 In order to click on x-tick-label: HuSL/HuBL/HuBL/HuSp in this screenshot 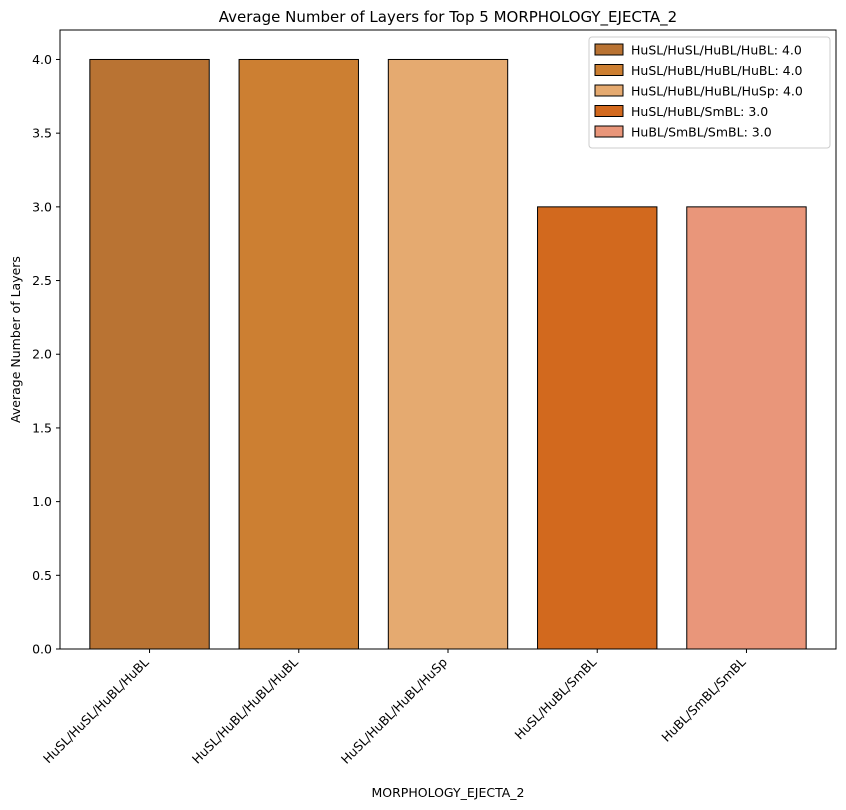, I will do `click(394, 710)`.